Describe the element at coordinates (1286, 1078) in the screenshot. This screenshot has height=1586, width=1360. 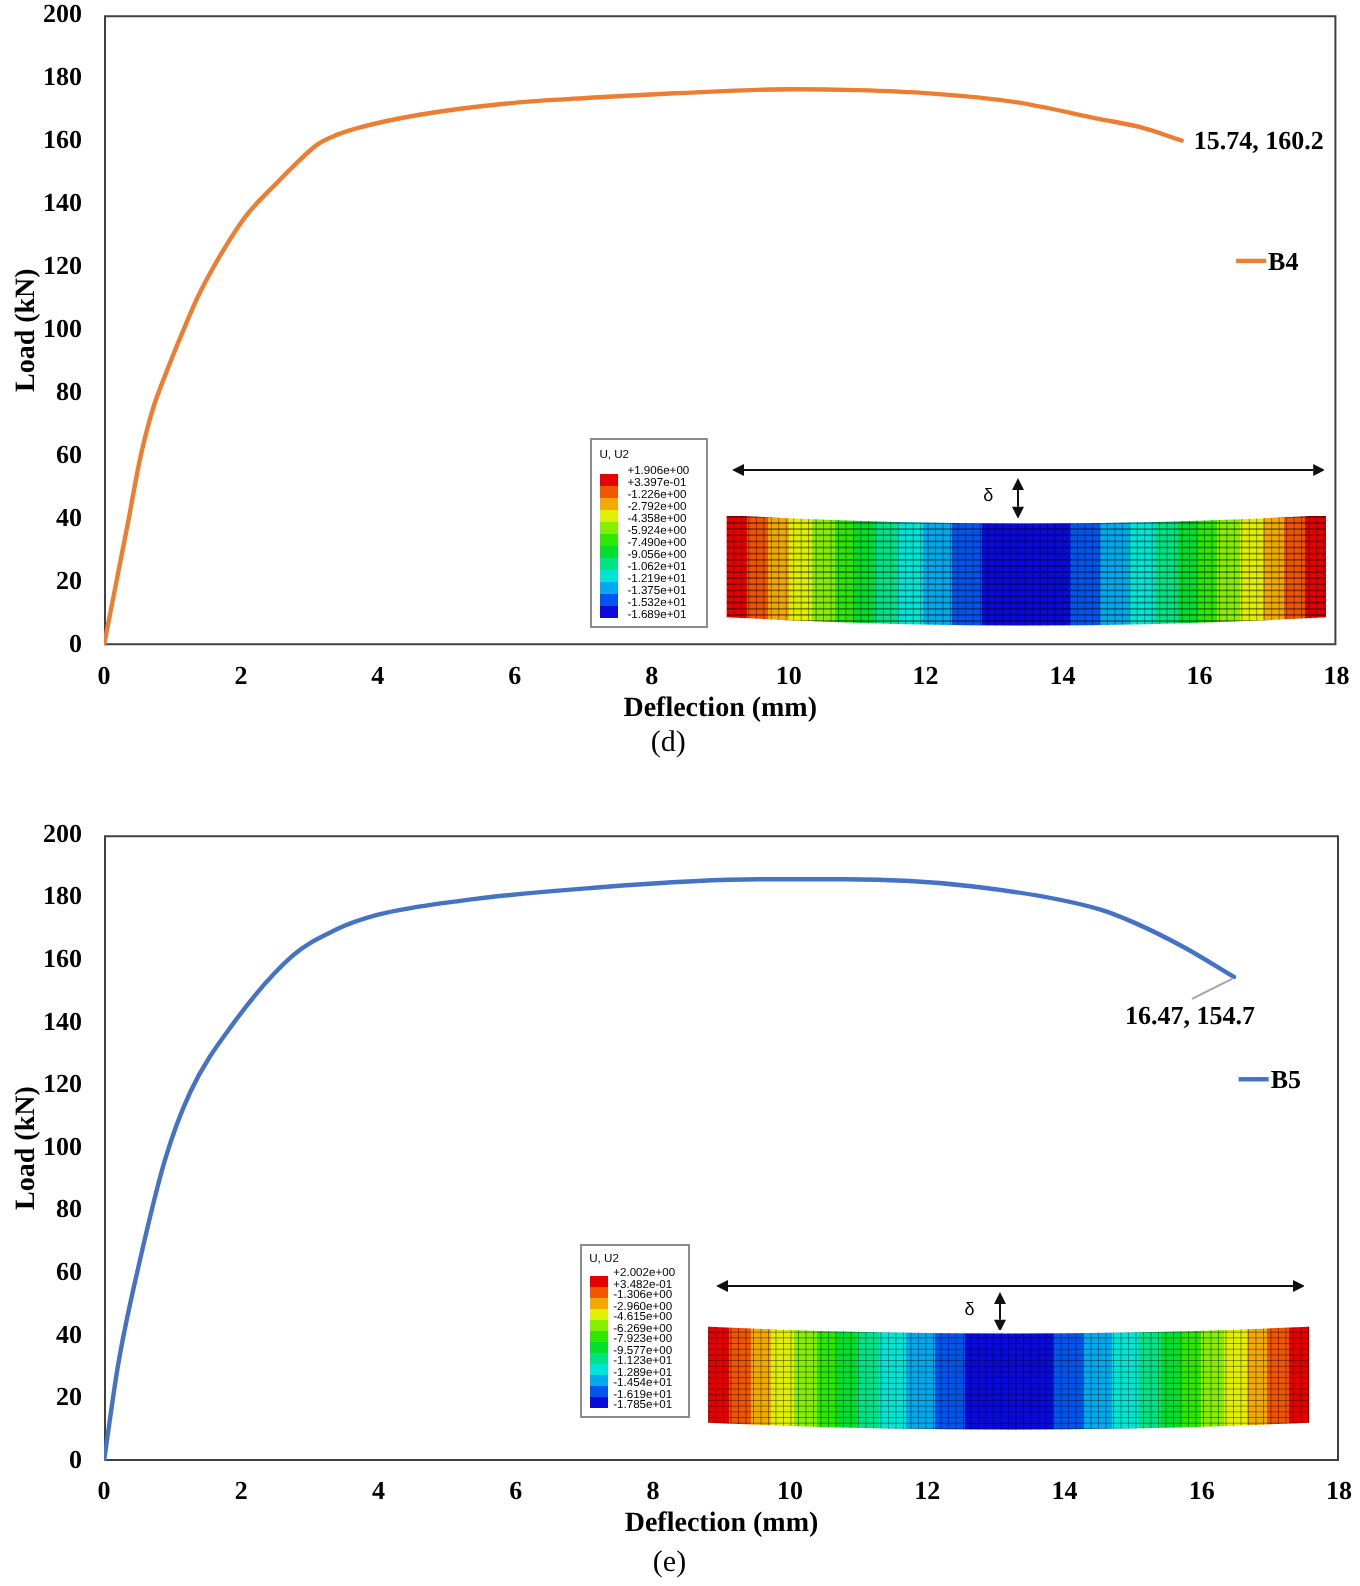
I see `legend-label: B5` at that location.